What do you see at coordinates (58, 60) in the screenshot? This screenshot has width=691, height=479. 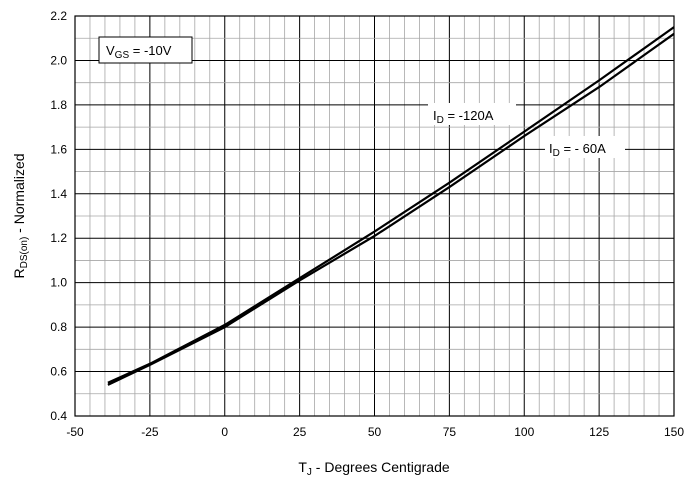 I see `y-tick-label: 2.0` at bounding box center [58, 60].